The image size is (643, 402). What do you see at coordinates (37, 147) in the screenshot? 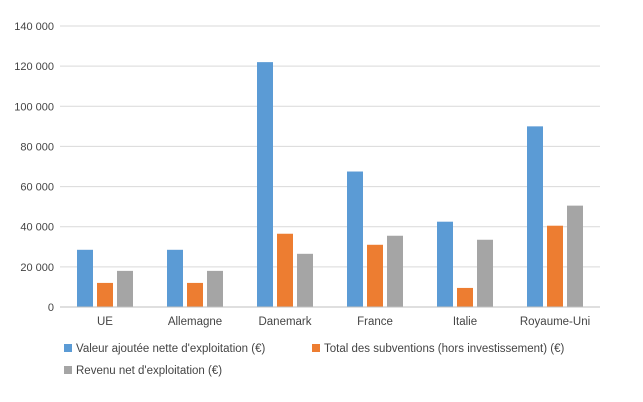
I see `y-tick-label: 80 000` at bounding box center [37, 147].